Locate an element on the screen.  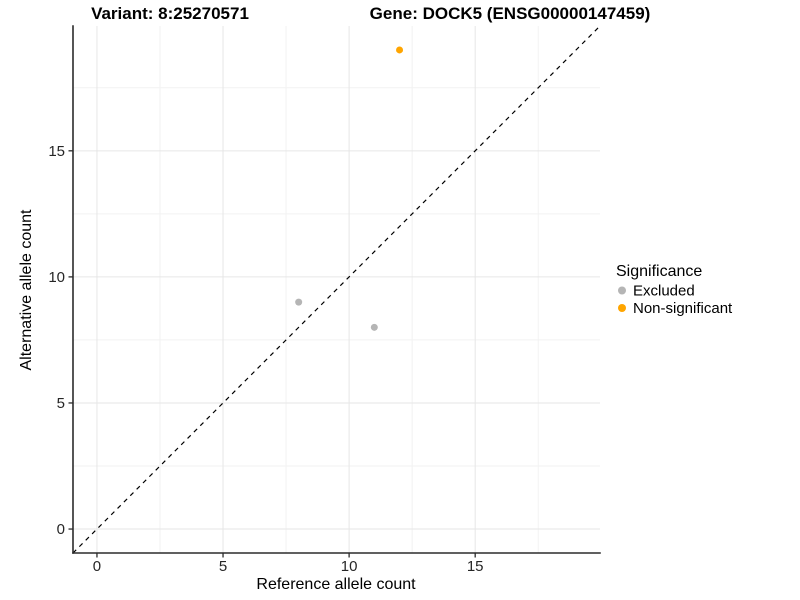
y-tick-label: 10 is located at coordinates (56, 277).